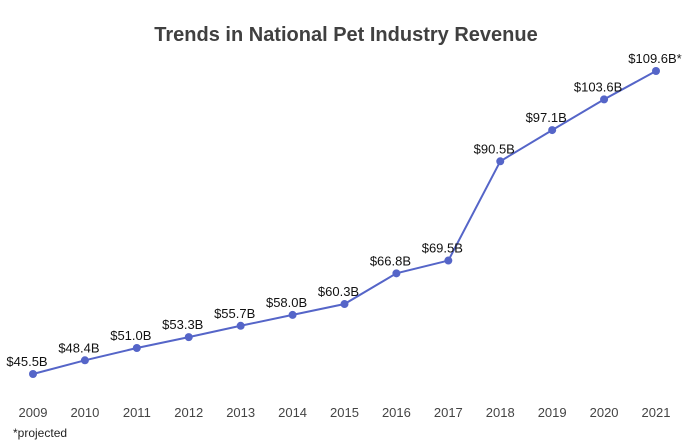 This screenshot has width=692, height=447. I want to click on data-label: $53.3B, so click(182, 324).